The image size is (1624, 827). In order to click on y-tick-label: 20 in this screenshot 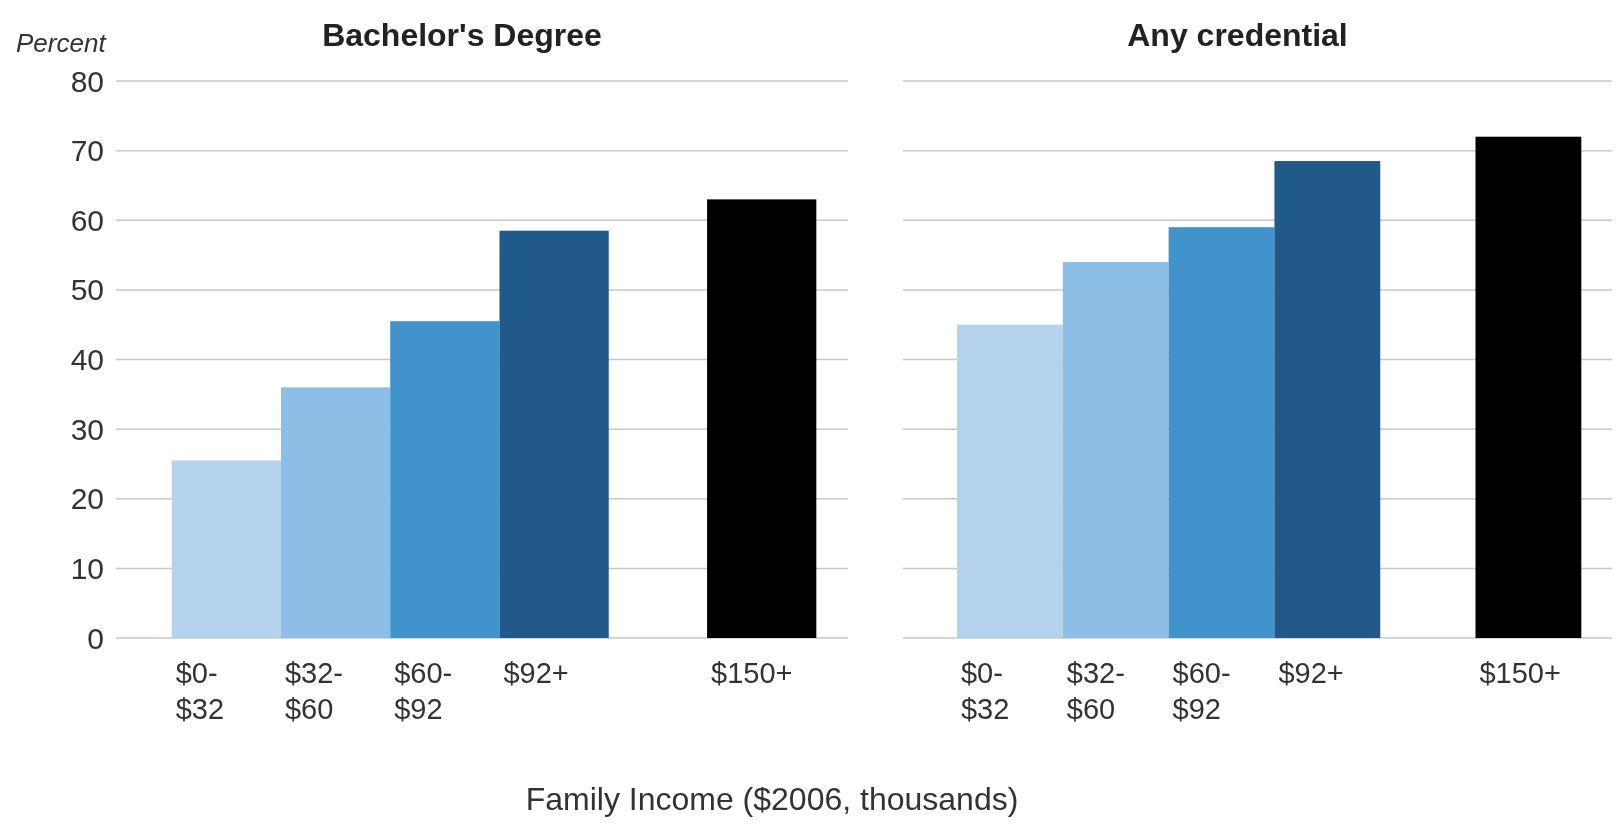, I will do `click(87, 499)`.